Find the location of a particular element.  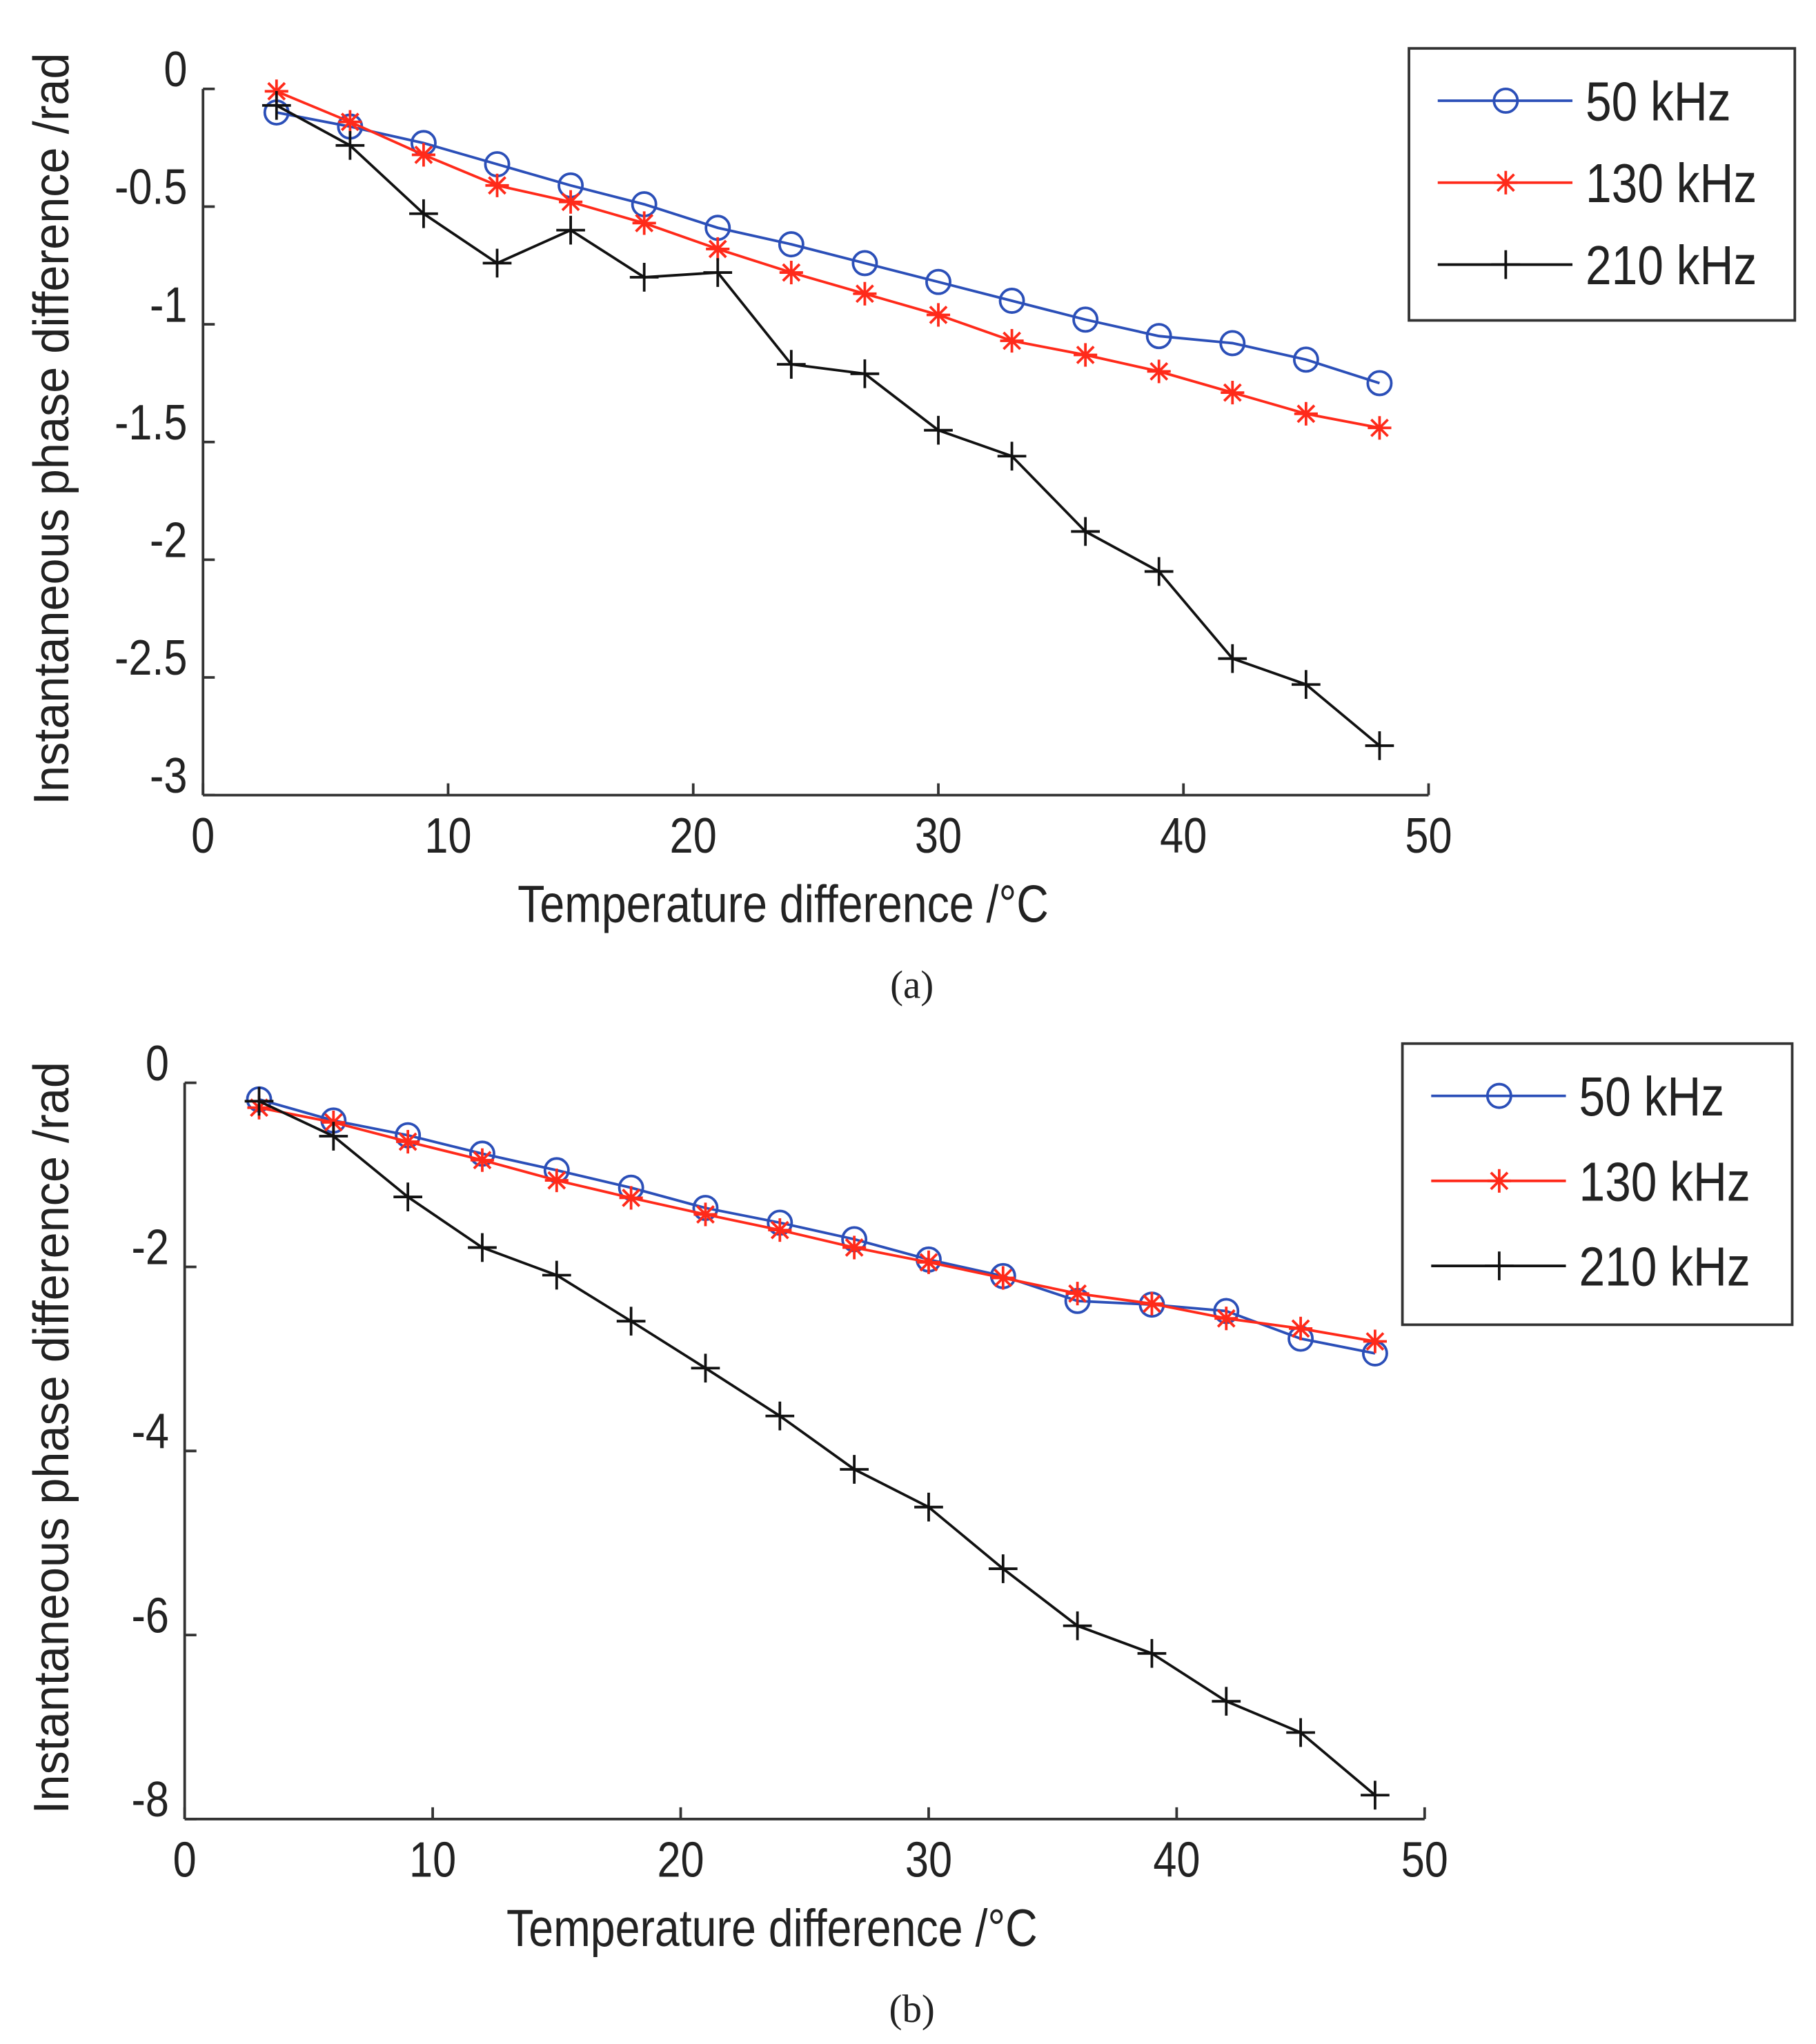

panel-caption: (b) is located at coordinates (912, 2009).